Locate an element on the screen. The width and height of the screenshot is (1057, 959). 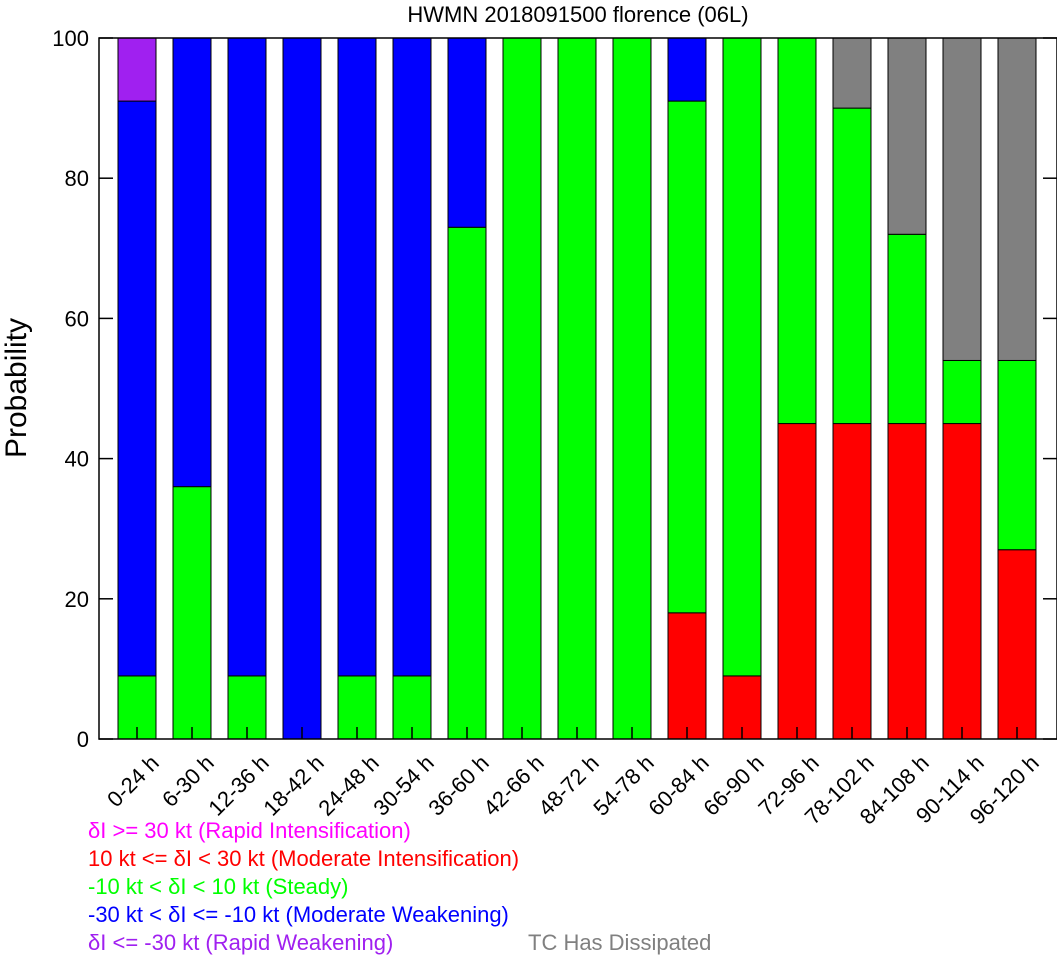
x-tick-label-10: 60-84 h is located at coordinates (678, 785).